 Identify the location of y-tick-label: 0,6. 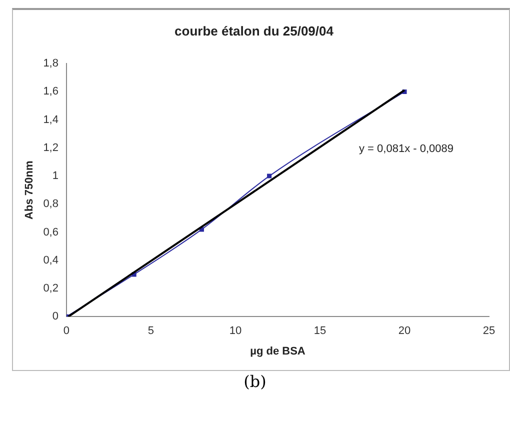
(50, 232).